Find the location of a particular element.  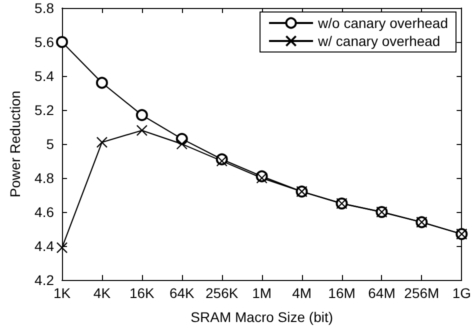

y-tick-label: 4.8 is located at coordinates (44, 178).